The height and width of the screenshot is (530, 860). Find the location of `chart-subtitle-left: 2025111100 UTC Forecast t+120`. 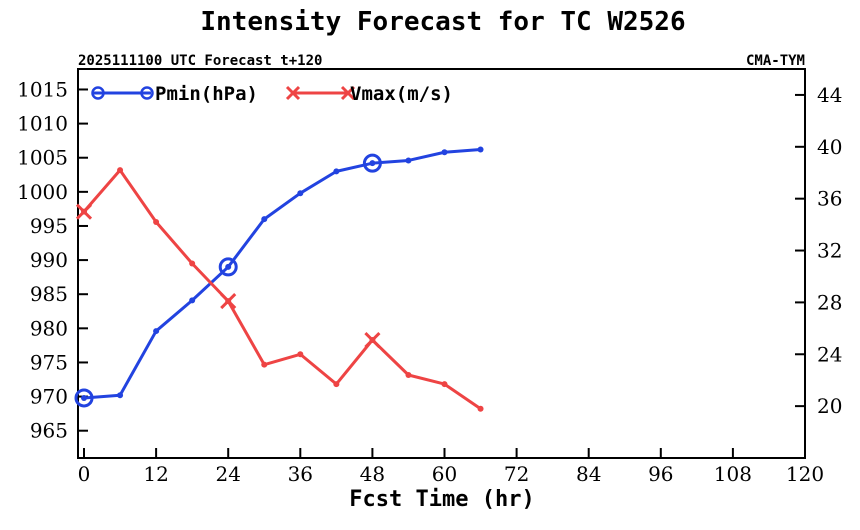

chart-subtitle-left: 2025111100 UTC Forecast t+120 is located at coordinates (200, 61).